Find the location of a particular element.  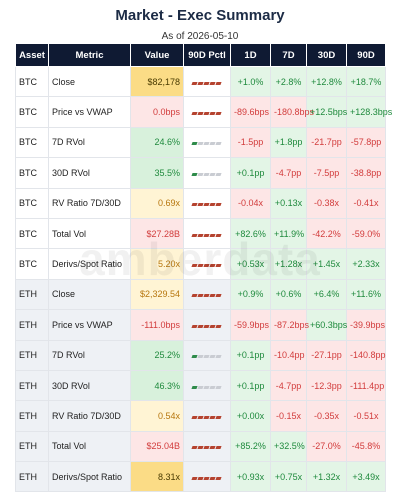

table-row: BTC Close $82,178 +1.0% +2.8% +12.8% +18.7% is located at coordinates (200, 81).